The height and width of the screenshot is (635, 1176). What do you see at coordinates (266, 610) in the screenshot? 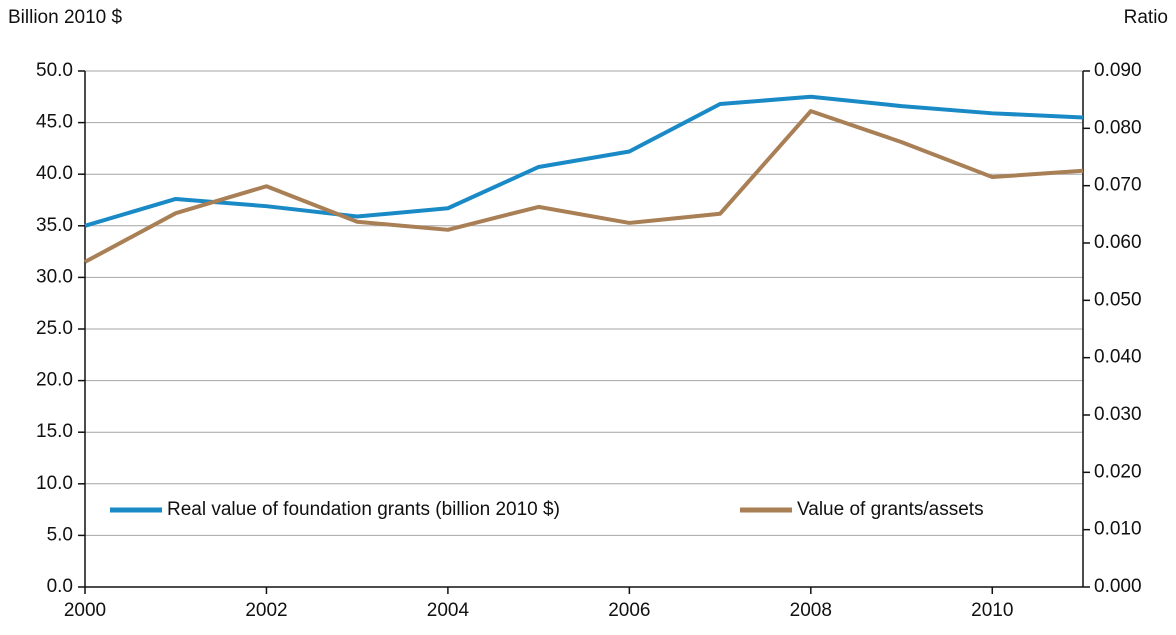
I see `x-tick-label: 2002` at bounding box center [266, 610].